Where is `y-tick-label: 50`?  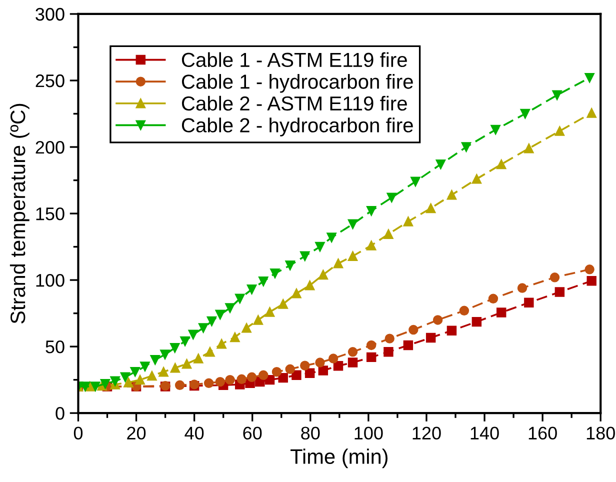
y-tick-label: 50 is located at coordinates (55, 347).